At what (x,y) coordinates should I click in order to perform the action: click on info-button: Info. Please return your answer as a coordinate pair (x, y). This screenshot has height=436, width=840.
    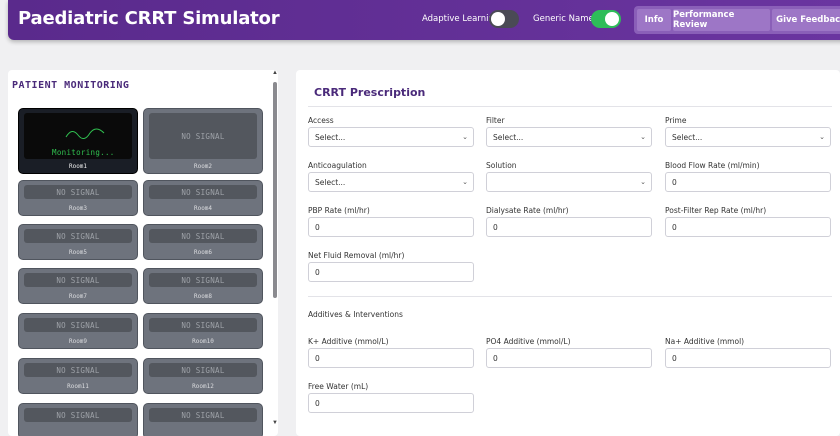
    Looking at the image, I should click on (654, 20).